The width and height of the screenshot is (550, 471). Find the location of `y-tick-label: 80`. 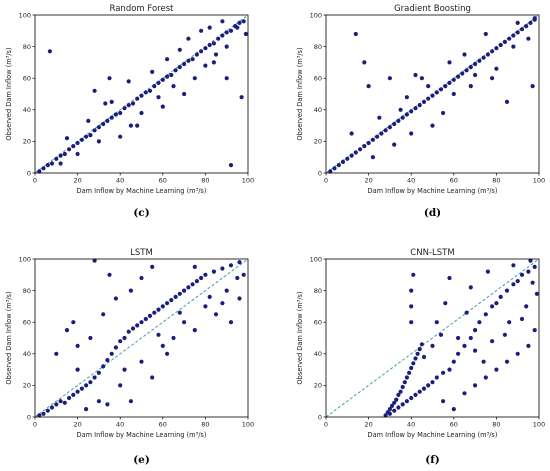

y-tick-label: 80 is located at coordinates (27, 291).